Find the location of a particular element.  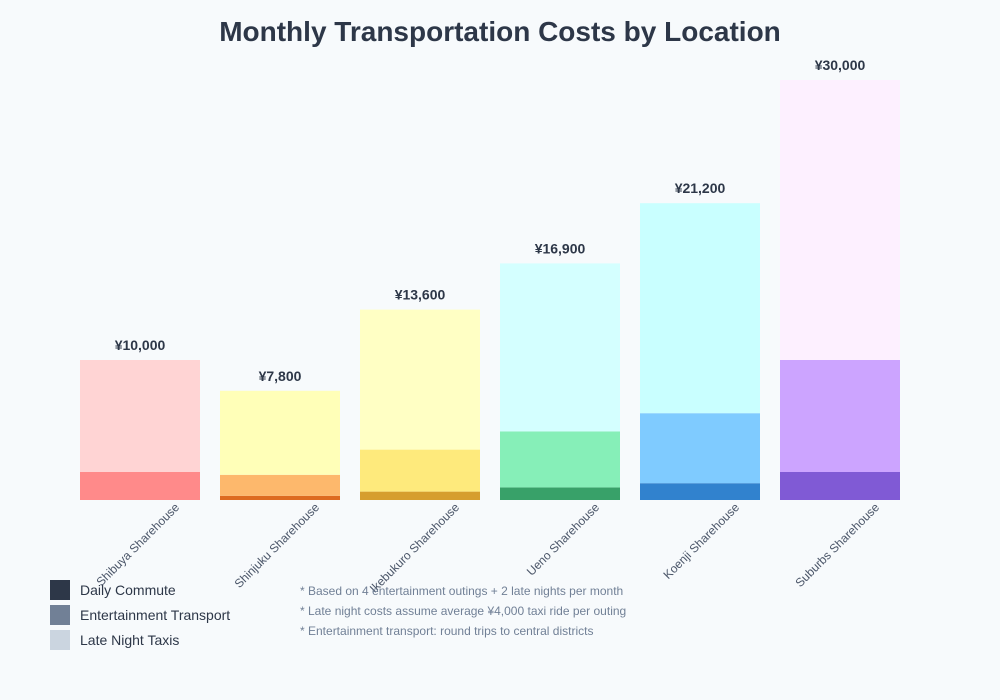

total-label: ¥30,000 is located at coordinates (840, 65).